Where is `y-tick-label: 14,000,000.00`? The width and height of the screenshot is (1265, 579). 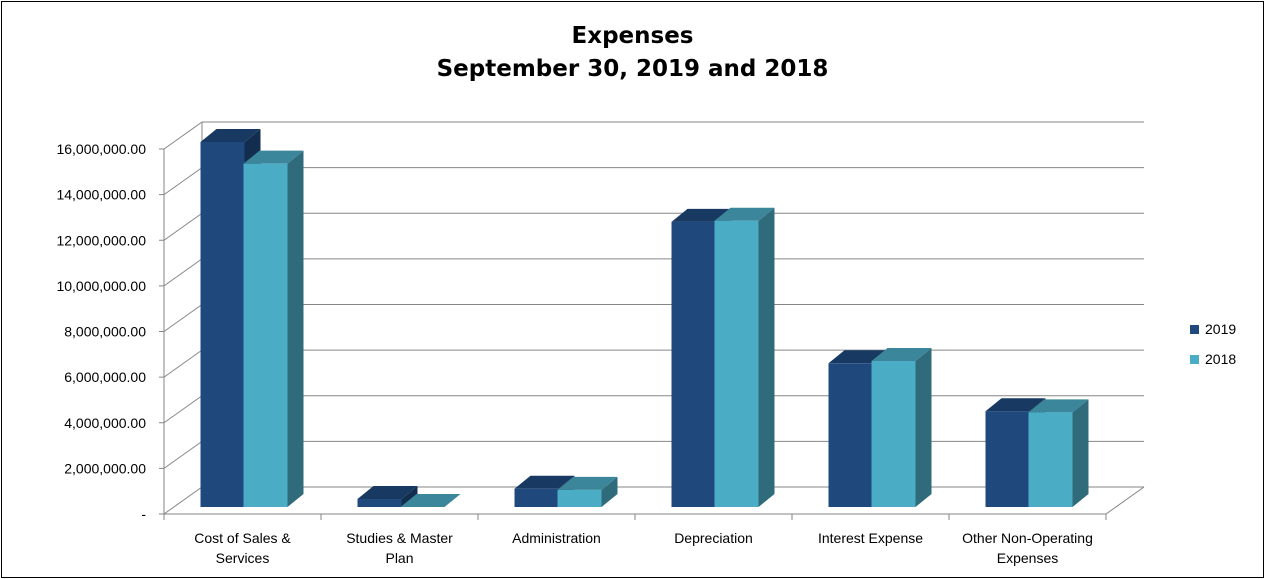
y-tick-label: 14,000,000.00 is located at coordinates (101, 195).